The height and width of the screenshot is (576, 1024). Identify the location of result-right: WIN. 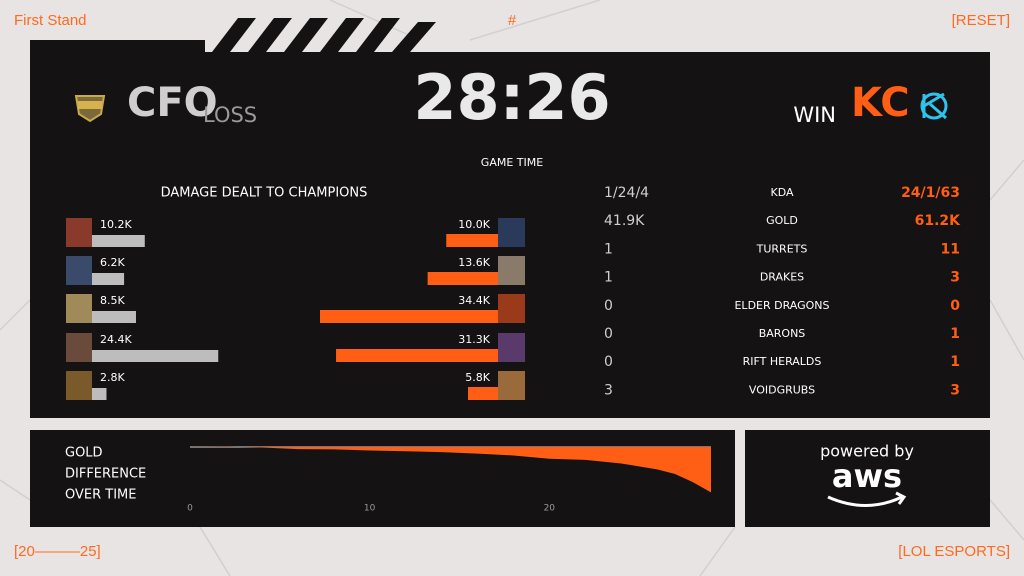
(814, 115).